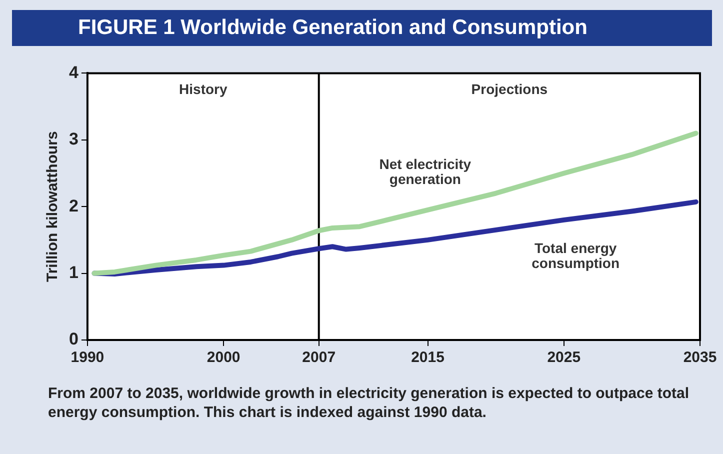 The width and height of the screenshot is (723, 454). What do you see at coordinates (73, 272) in the screenshot?
I see `y-tick-label: 1` at bounding box center [73, 272].